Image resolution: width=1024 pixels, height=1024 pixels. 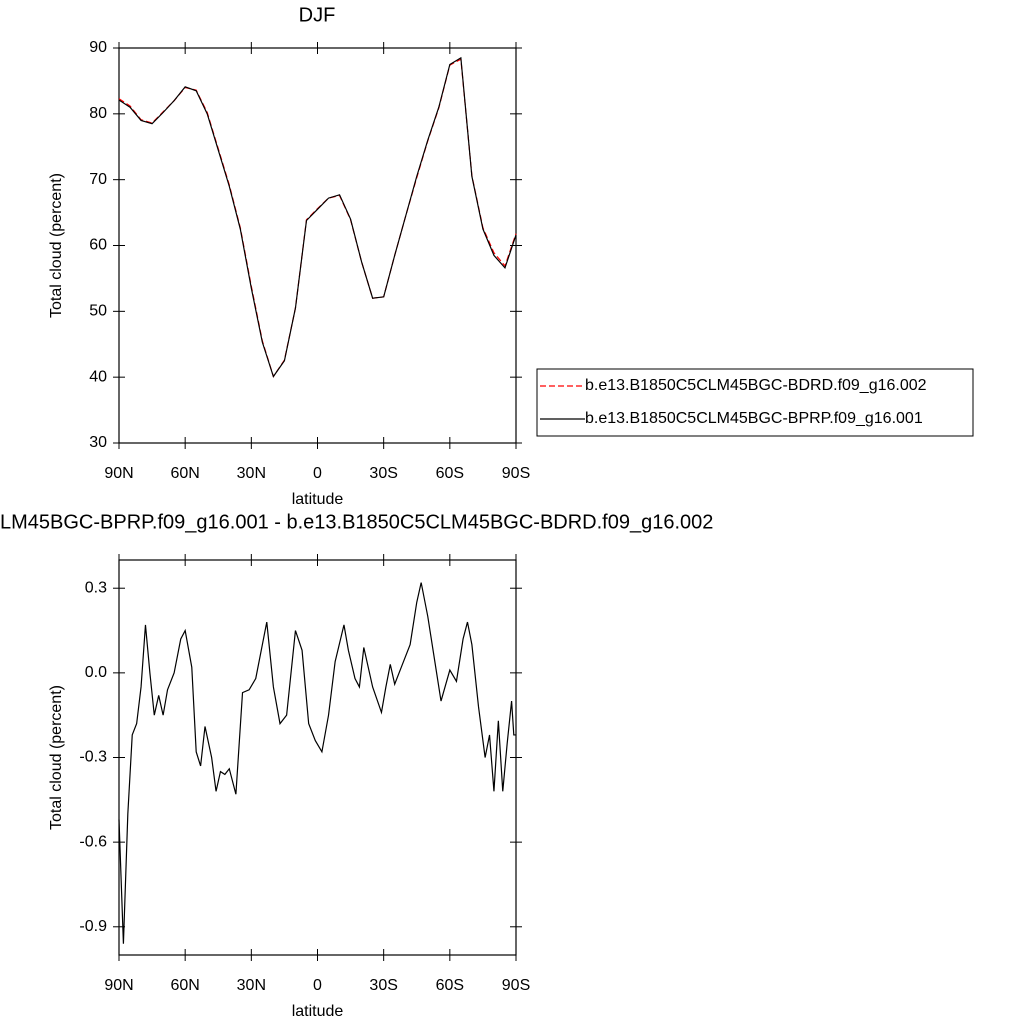 What do you see at coordinates (98, 245) in the screenshot?
I see `y-tick-label: 60` at bounding box center [98, 245].